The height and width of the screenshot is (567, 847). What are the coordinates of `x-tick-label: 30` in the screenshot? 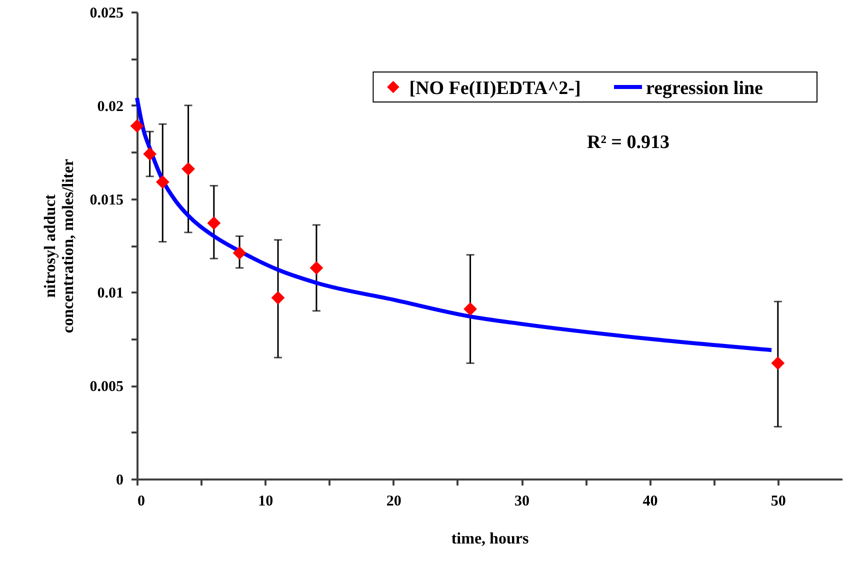 It's located at (522, 502).